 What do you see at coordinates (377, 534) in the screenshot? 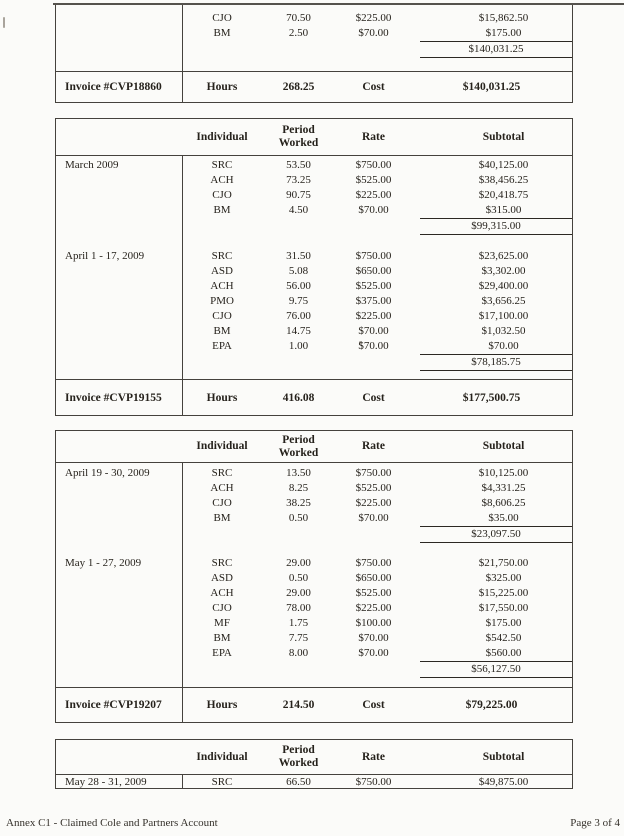
I see `section-total-row: $23,097.50` at bounding box center [377, 534].